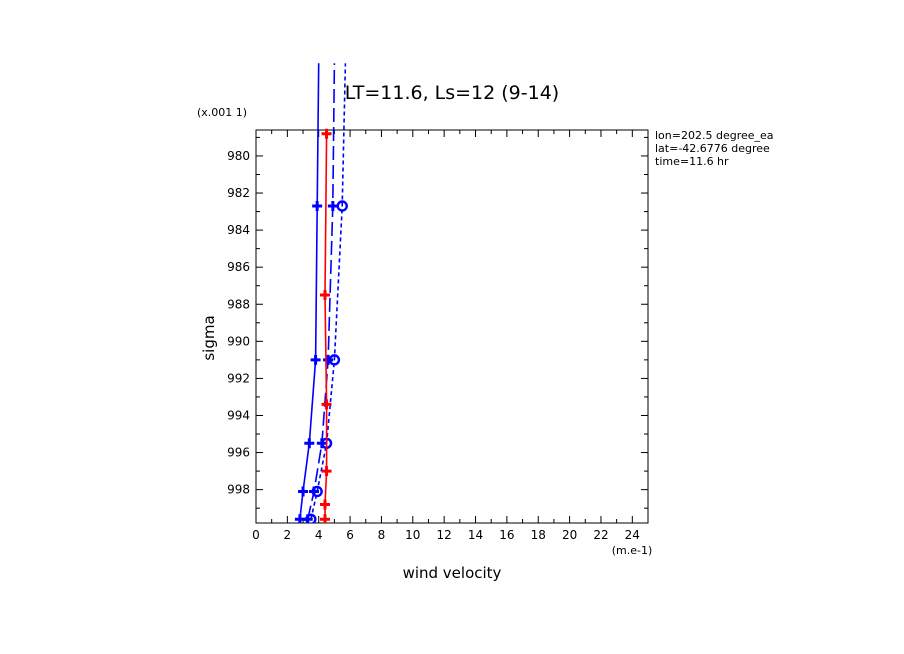 The height and width of the screenshot is (654, 904). Describe the element at coordinates (569, 535) in the screenshot. I see `x-tick-label: 20` at that location.